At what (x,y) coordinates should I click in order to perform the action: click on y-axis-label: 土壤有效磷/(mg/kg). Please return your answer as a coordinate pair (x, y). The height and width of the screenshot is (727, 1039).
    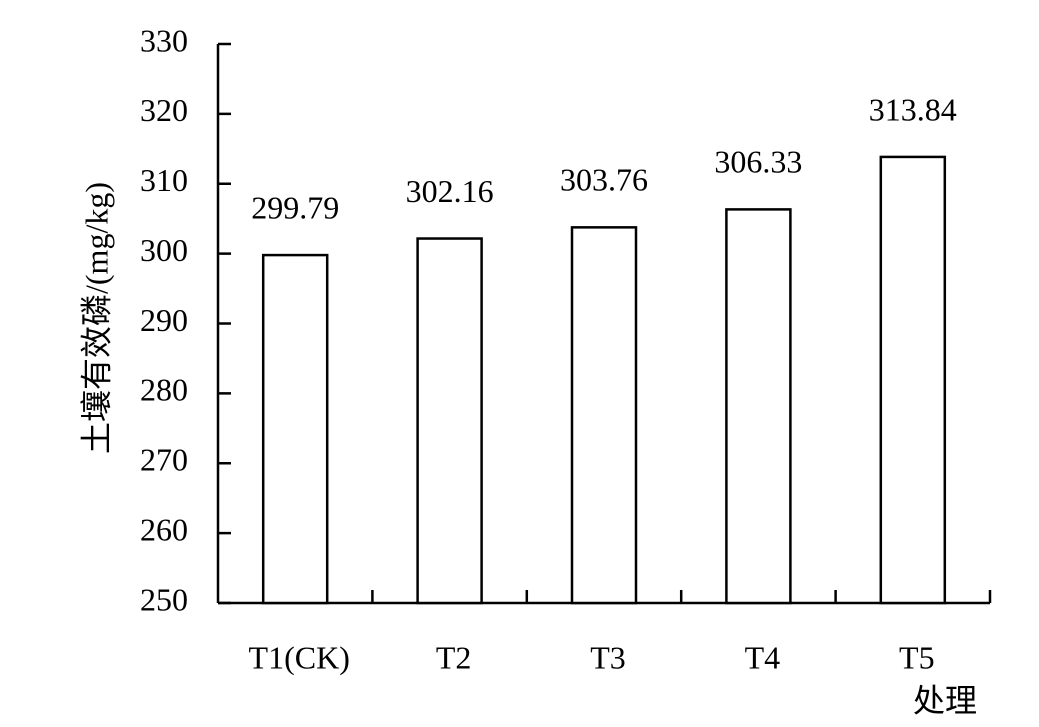
    Looking at the image, I should click on (96, 318).